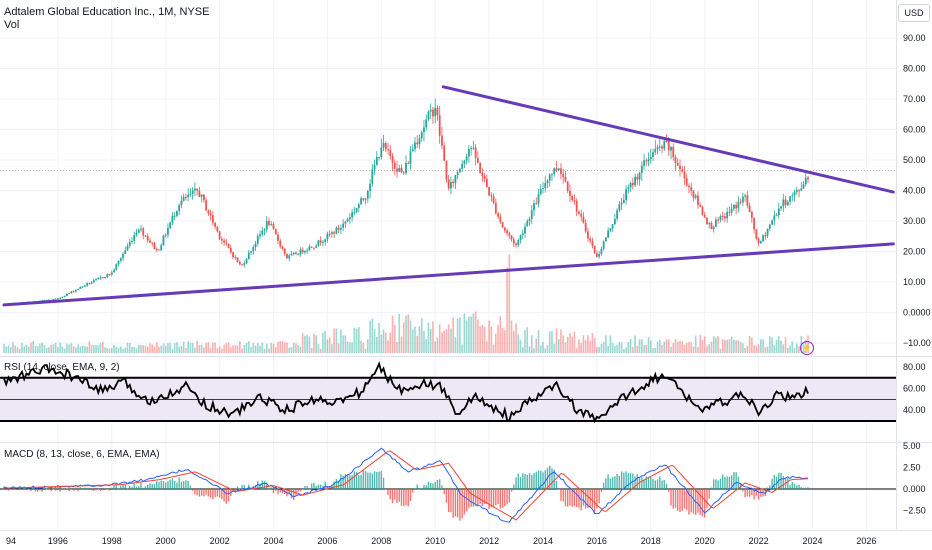 This screenshot has width=932, height=550. I want to click on trendline-lower, so click(448, 274).